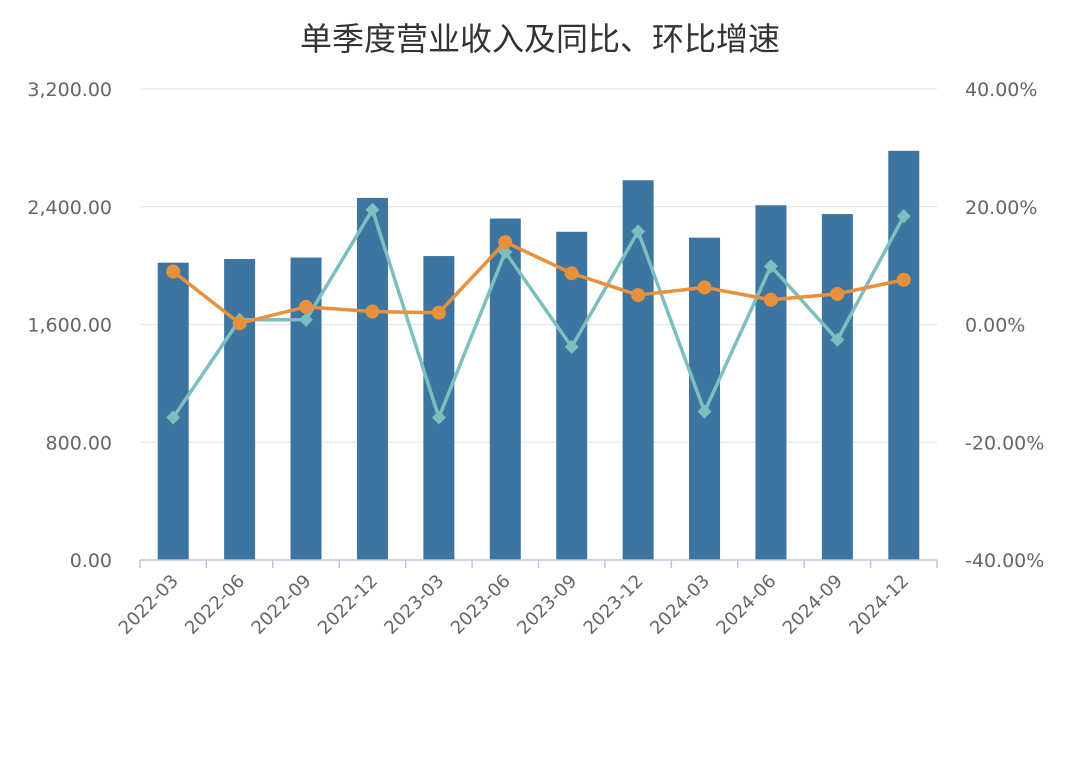  What do you see at coordinates (282, 605) in the screenshot?
I see `x-tick-label: 2022-09` at bounding box center [282, 605].